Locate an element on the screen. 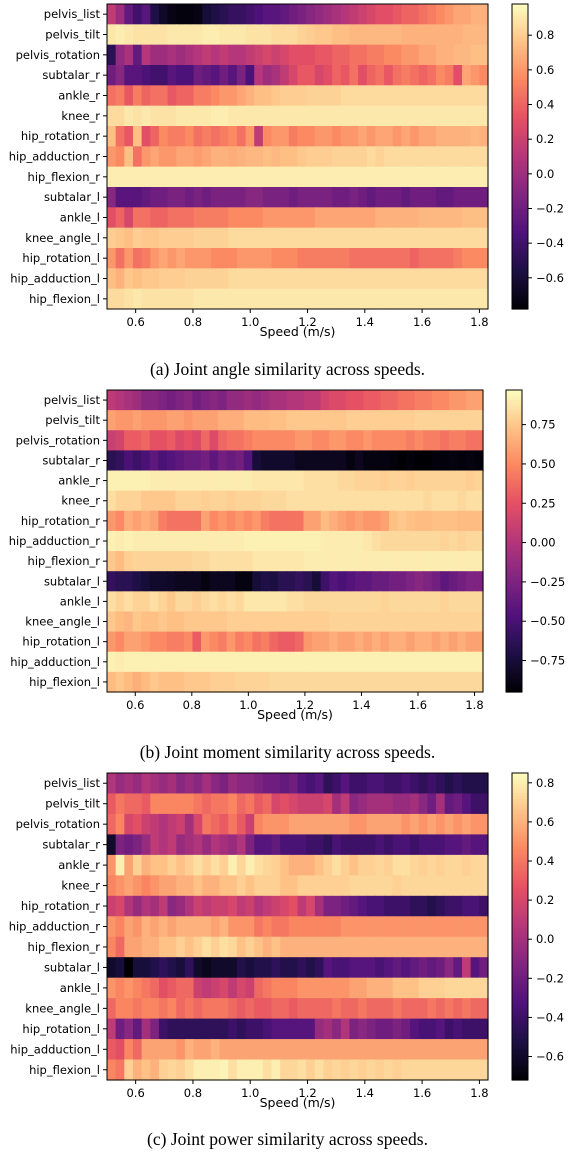 This screenshot has width=575, height=1165. row-label: pelvis_tilt is located at coordinates (72, 420).